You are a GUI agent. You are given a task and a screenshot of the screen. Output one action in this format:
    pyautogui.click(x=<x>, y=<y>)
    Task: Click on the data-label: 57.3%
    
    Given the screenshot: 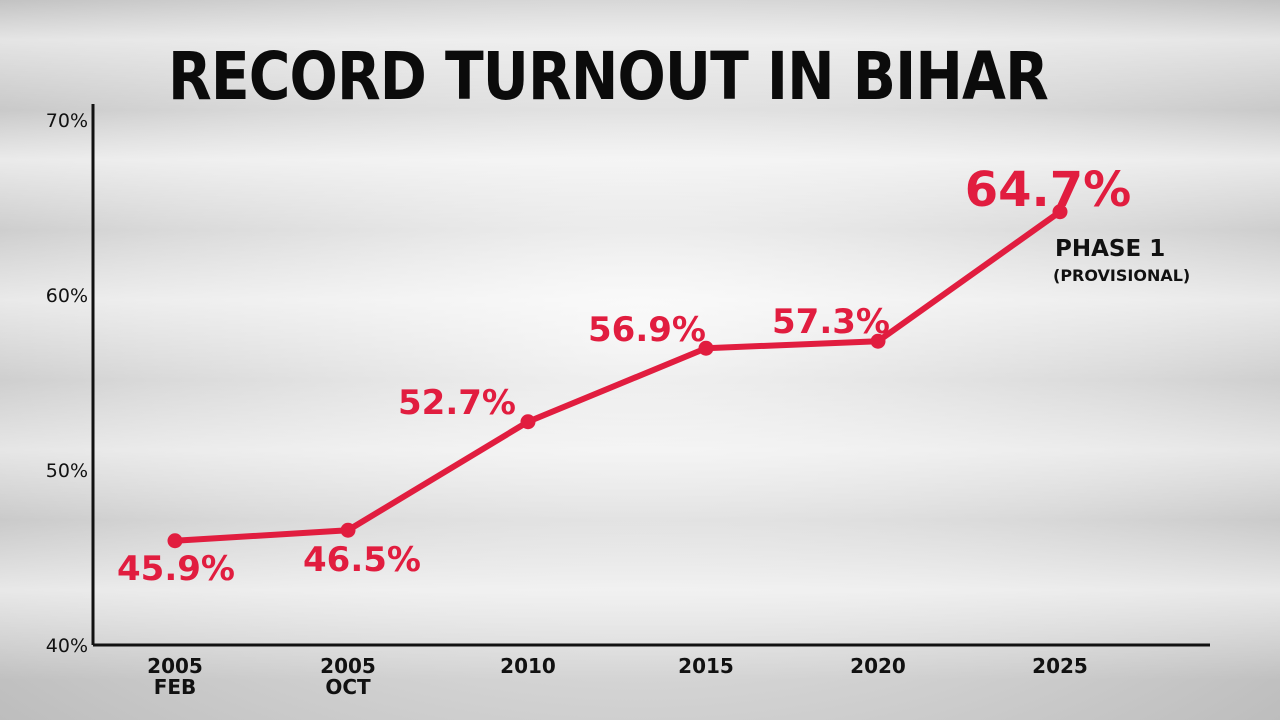 What is the action you would take?
    pyautogui.click(x=831, y=322)
    